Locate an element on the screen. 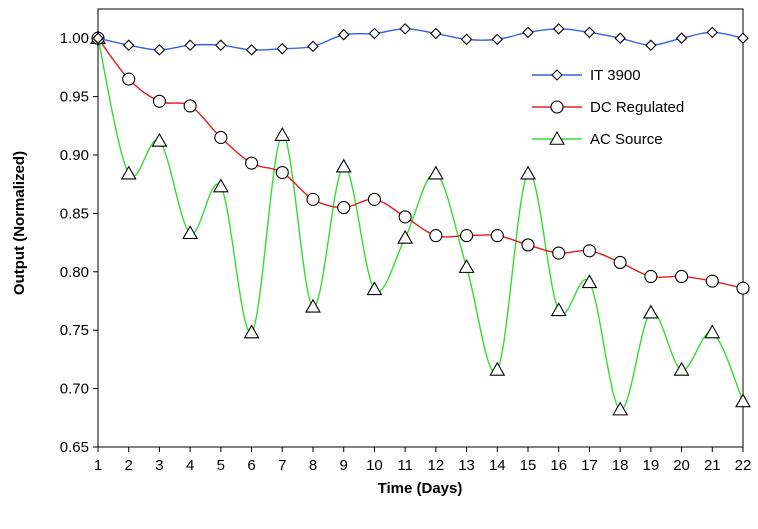  legend: IT 3900 DC Regulated AC Source is located at coordinates (608, 107).